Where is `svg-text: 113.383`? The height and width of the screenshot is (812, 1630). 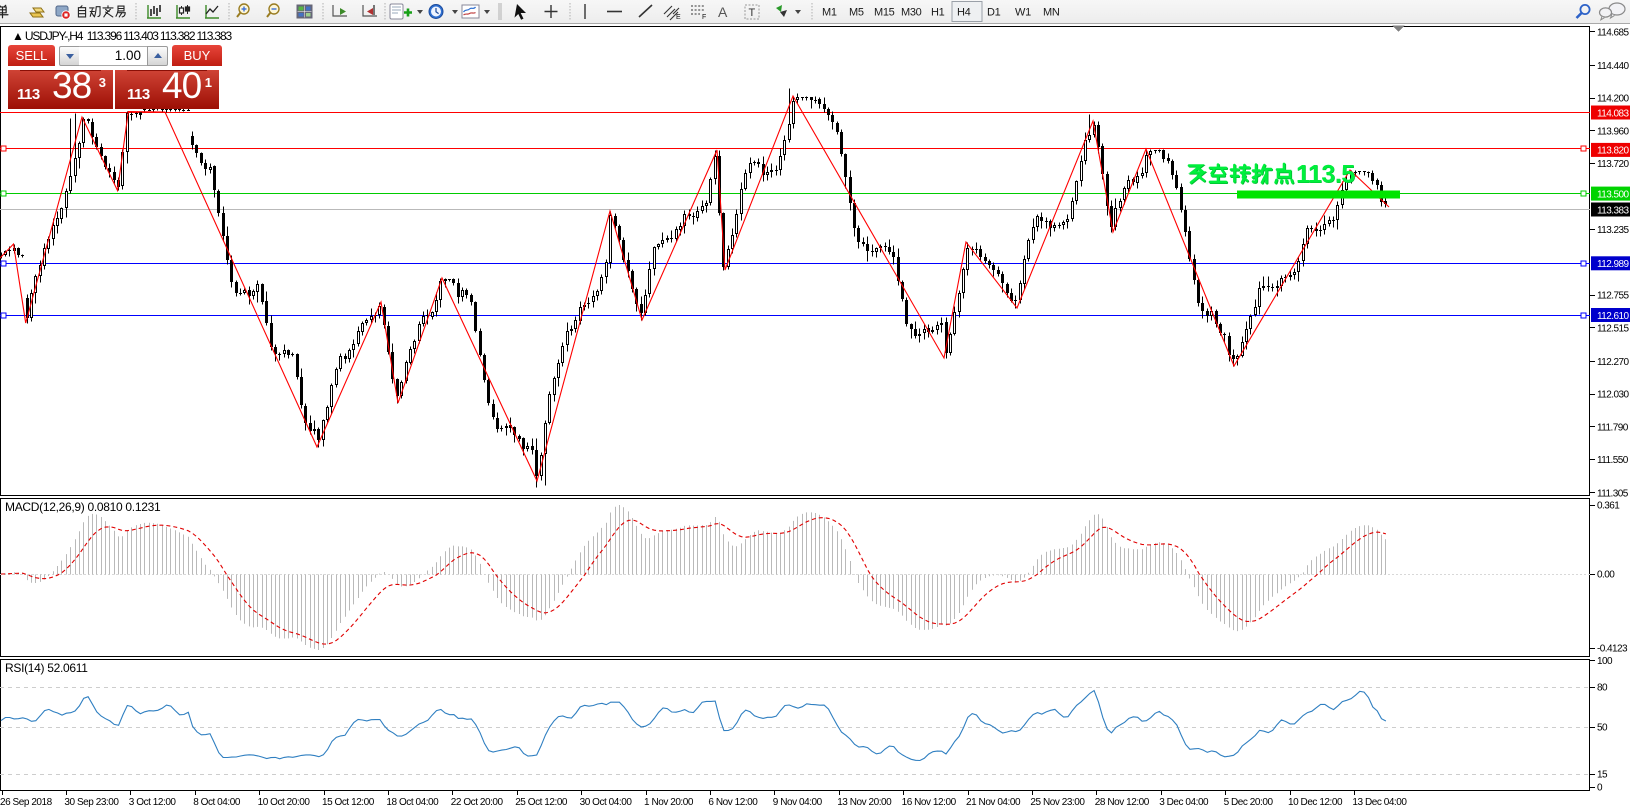 svg-text: 113.383 is located at coordinates (1613, 210).